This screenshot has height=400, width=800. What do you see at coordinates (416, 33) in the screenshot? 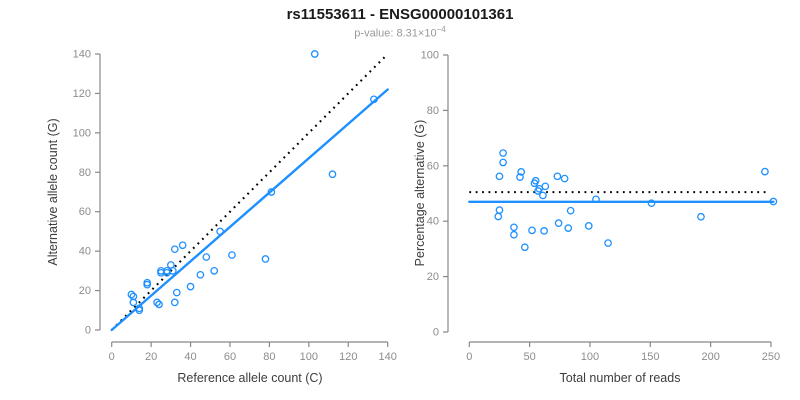
I see `pvalue-base: 8.31×10` at bounding box center [416, 33].